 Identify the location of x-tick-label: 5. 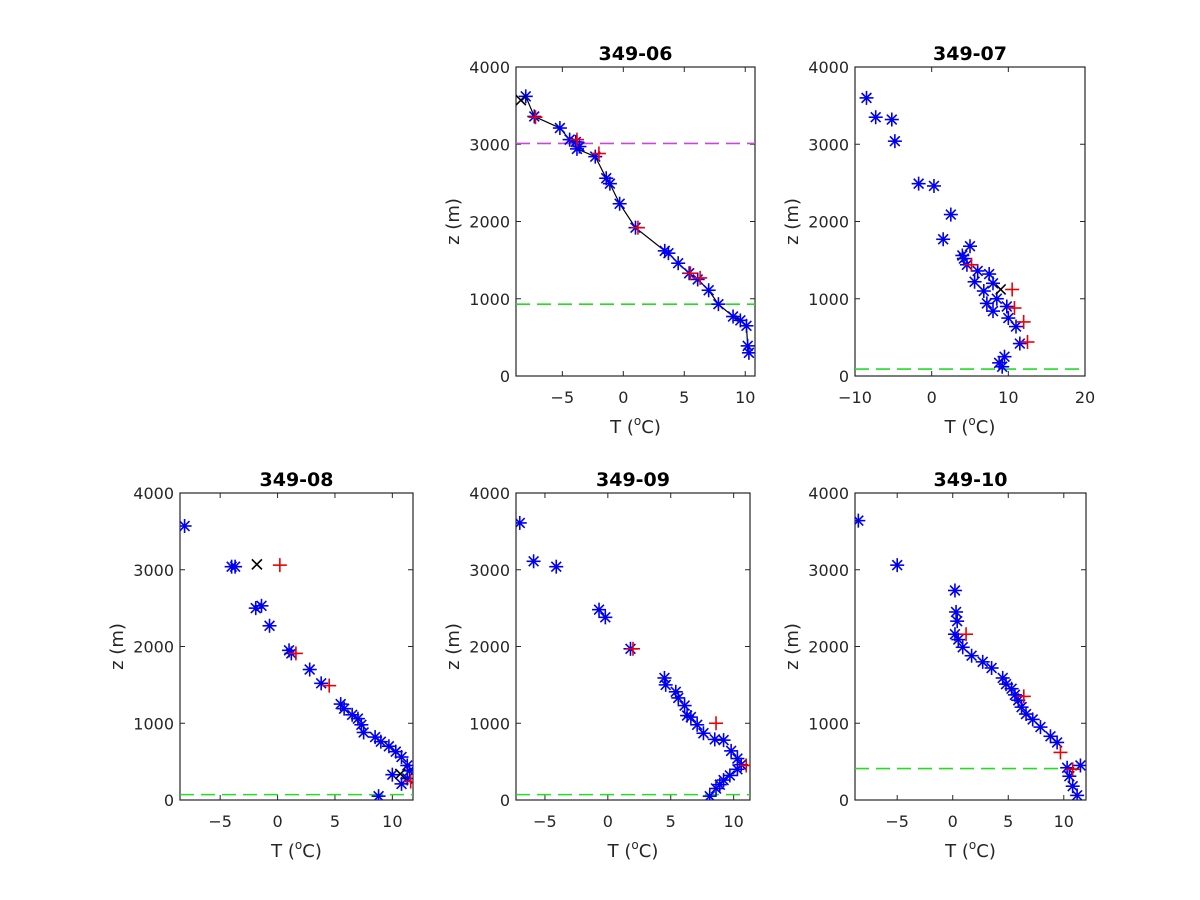
(684, 397).